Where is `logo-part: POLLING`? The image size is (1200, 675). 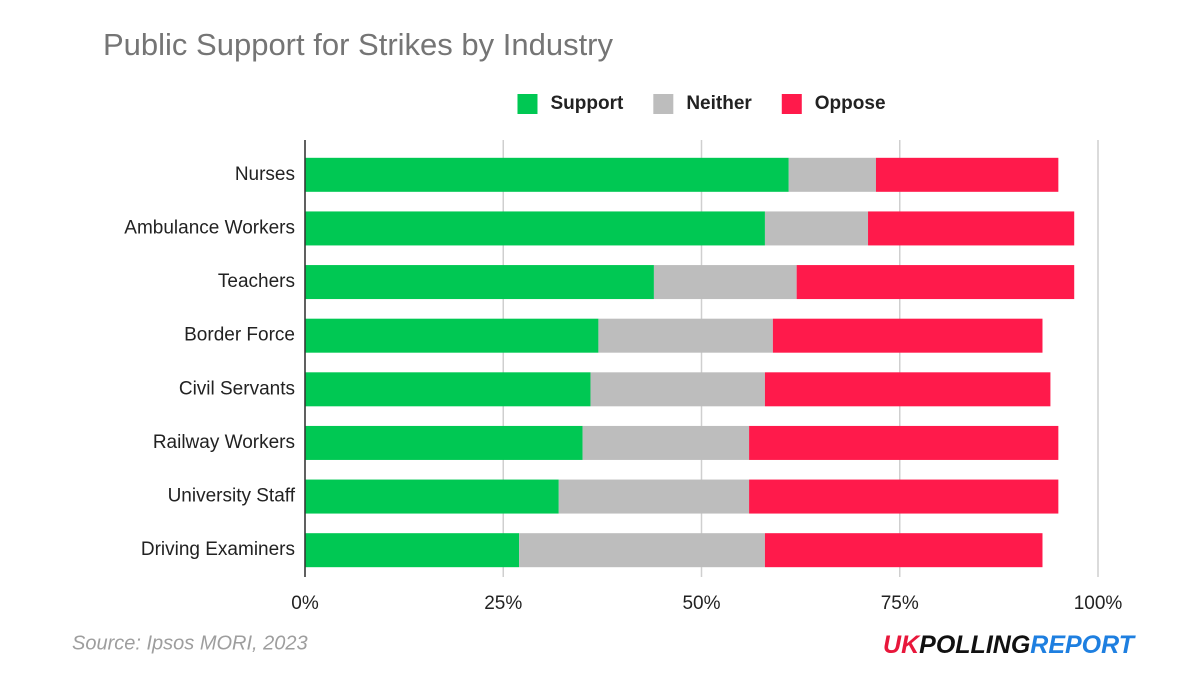 logo-part: POLLING is located at coordinates (974, 645).